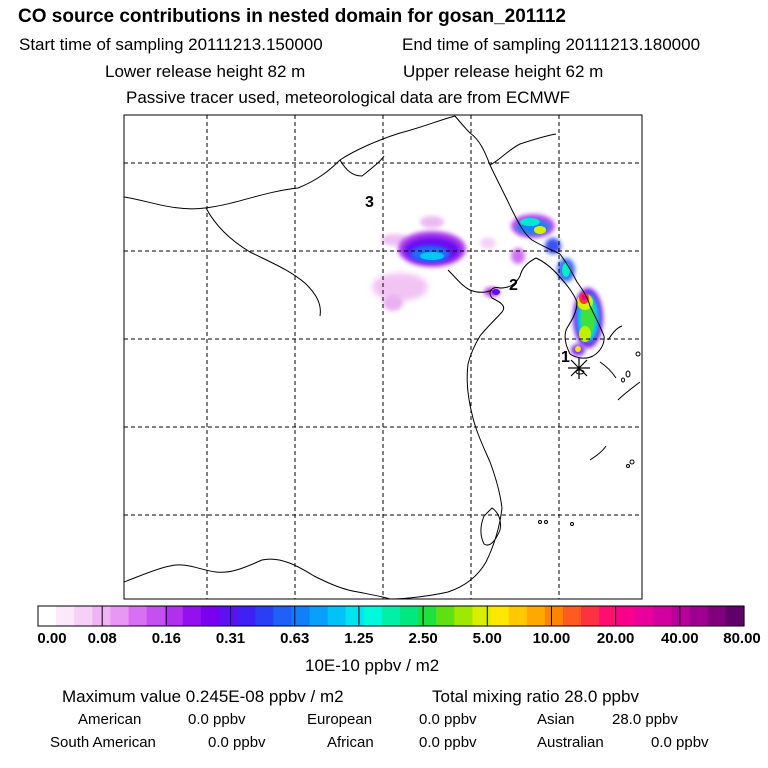  What do you see at coordinates (448, 719) in the screenshot?
I see `region-european-value: 0.0 ppbv` at bounding box center [448, 719].